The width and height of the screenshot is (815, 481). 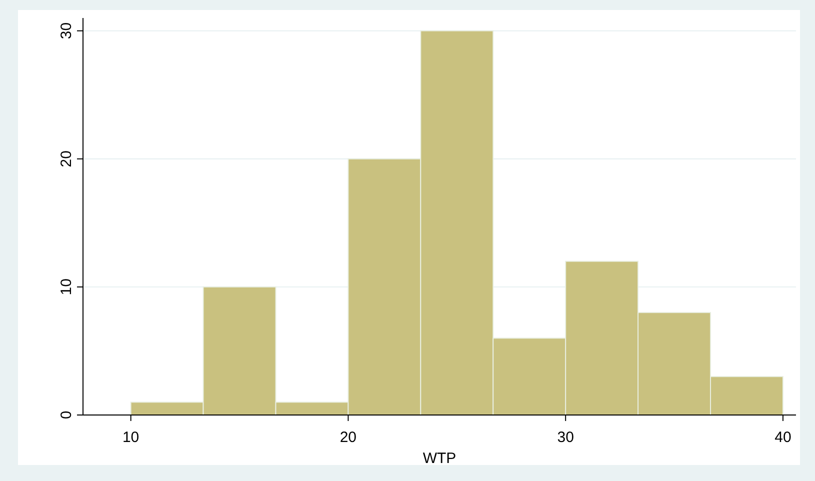 What do you see at coordinates (66, 415) in the screenshot?
I see `y-tick-label: 0` at bounding box center [66, 415].